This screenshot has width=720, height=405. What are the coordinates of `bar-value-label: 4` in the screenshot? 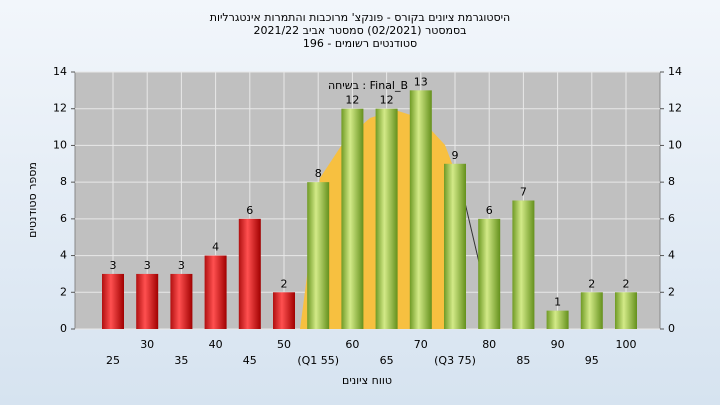 It's located at (215, 247).